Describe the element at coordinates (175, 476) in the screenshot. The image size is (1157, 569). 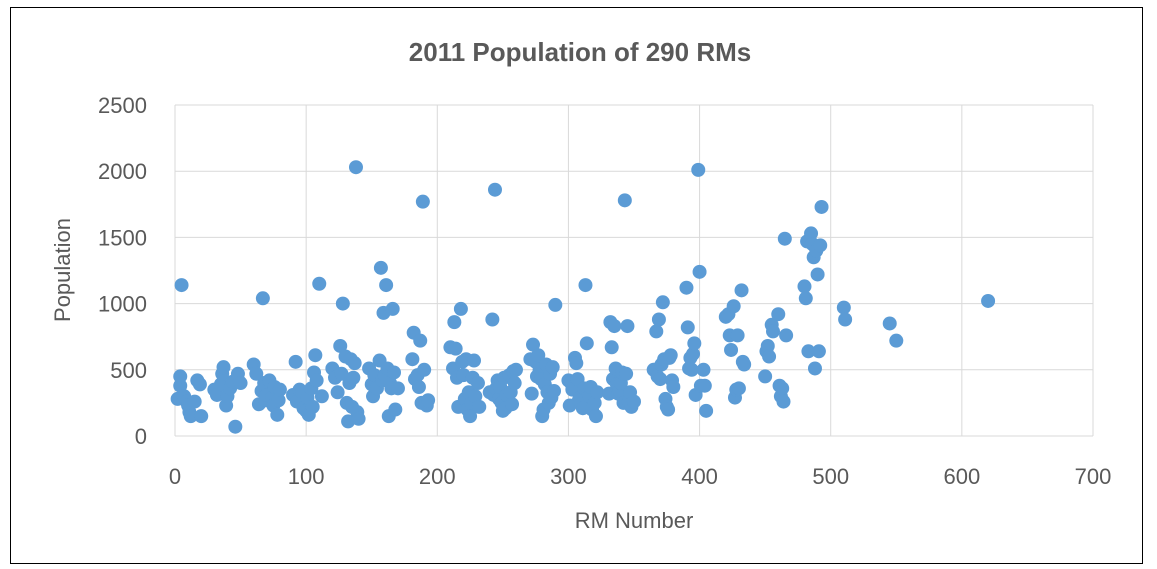
I see `x-tick-label: 0` at that location.